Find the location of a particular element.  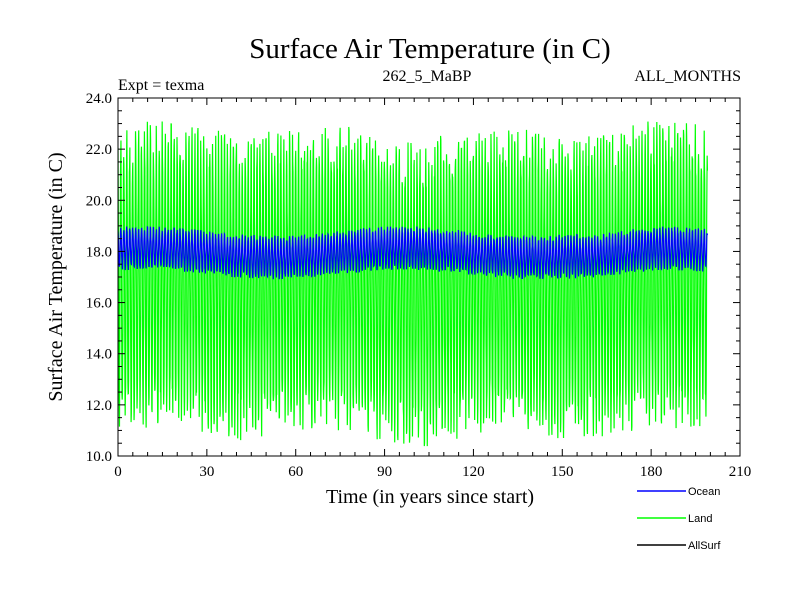

subtitle-right: ALL_MONTHS is located at coordinates (687, 76).